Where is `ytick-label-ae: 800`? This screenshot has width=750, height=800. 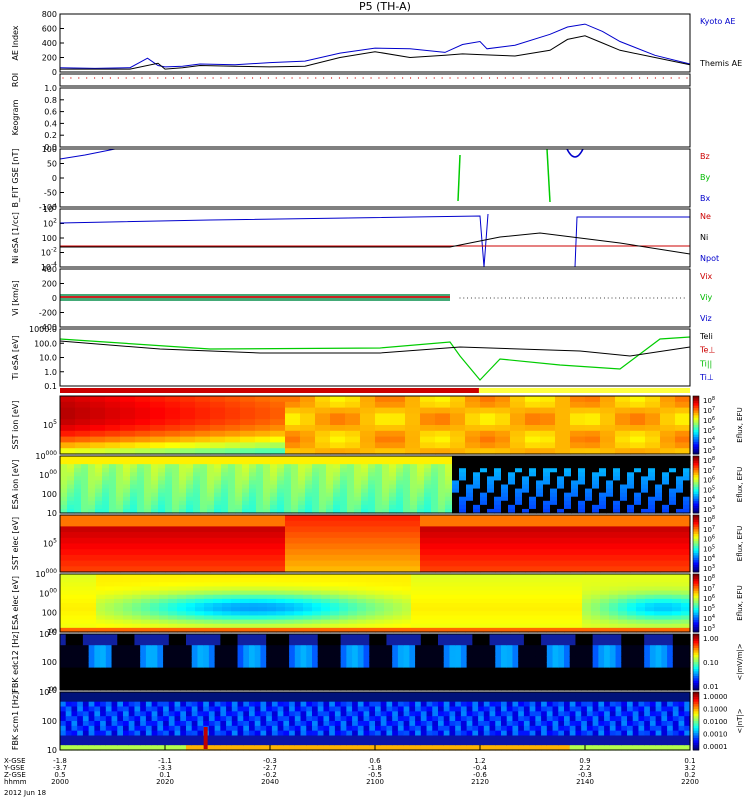 ytick-label-ae: 800 is located at coordinates (49, 14).